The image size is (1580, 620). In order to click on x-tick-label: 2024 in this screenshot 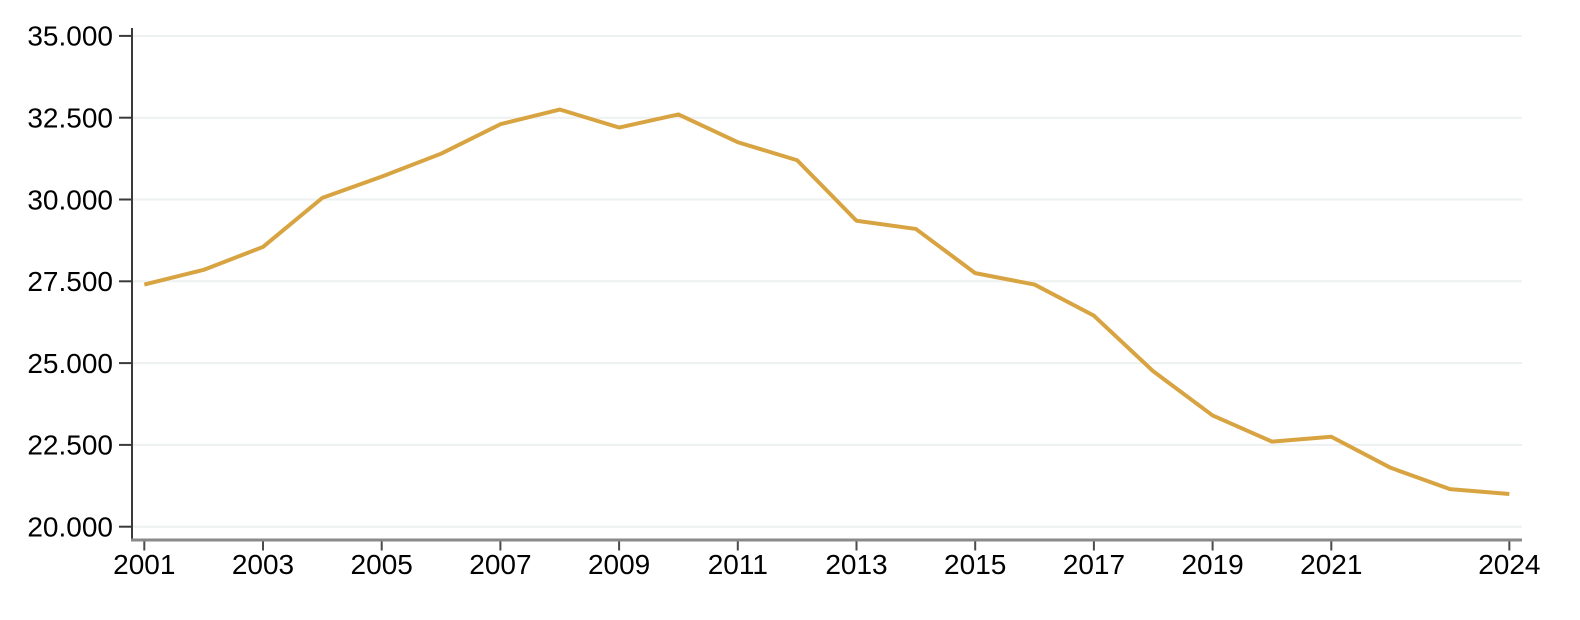, I will do `click(1509, 564)`.